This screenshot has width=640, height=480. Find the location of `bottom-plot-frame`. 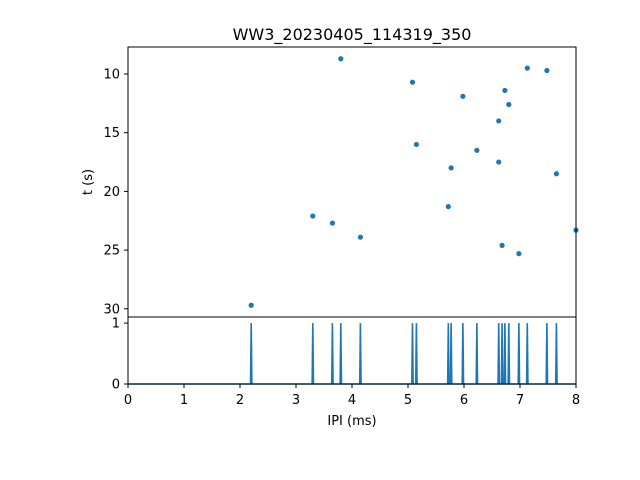

bottom-plot-frame is located at coordinates (352, 350).